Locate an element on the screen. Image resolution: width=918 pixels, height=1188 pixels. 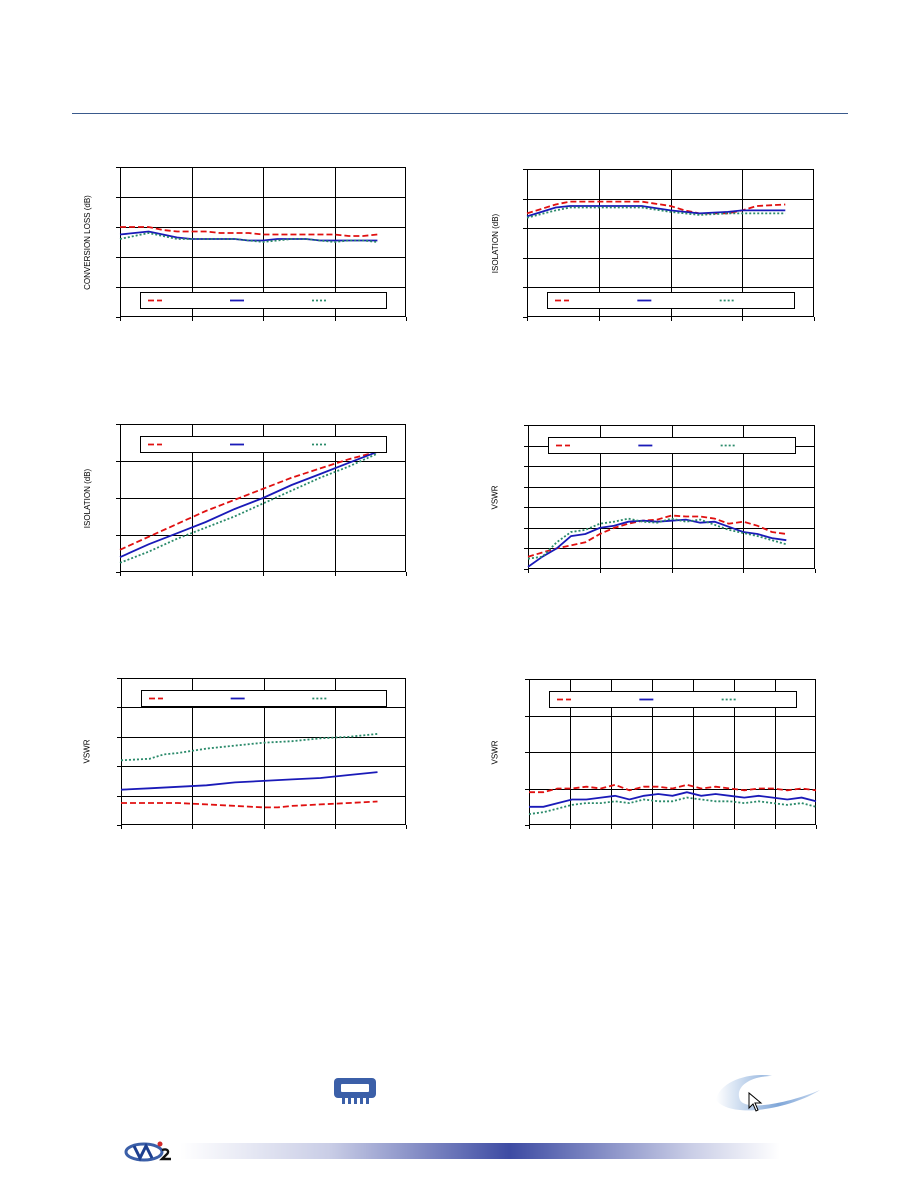
y-axis-label: CONVERSION LOSS (dB) is located at coordinates (87, 242).